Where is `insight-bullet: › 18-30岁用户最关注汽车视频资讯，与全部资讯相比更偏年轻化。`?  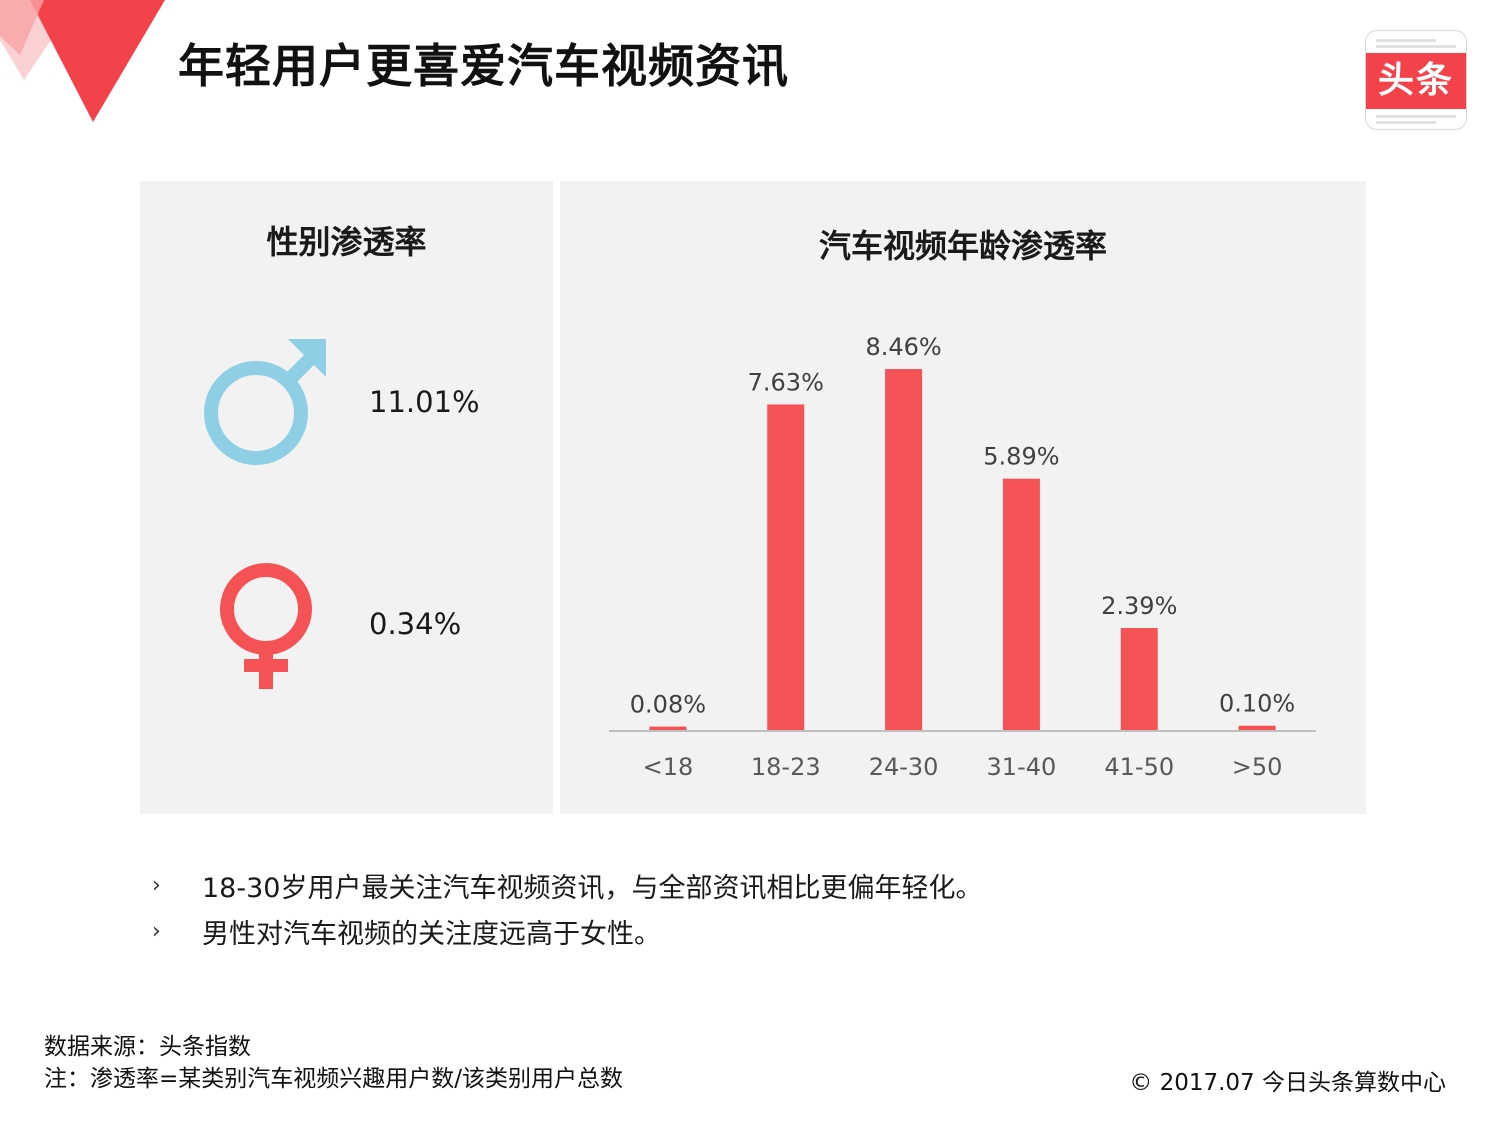
insight-bullet: › 18-30岁用户最关注汽车视频资讯，与全部资讯相比更偏年轻化。 is located at coordinates (566, 885).